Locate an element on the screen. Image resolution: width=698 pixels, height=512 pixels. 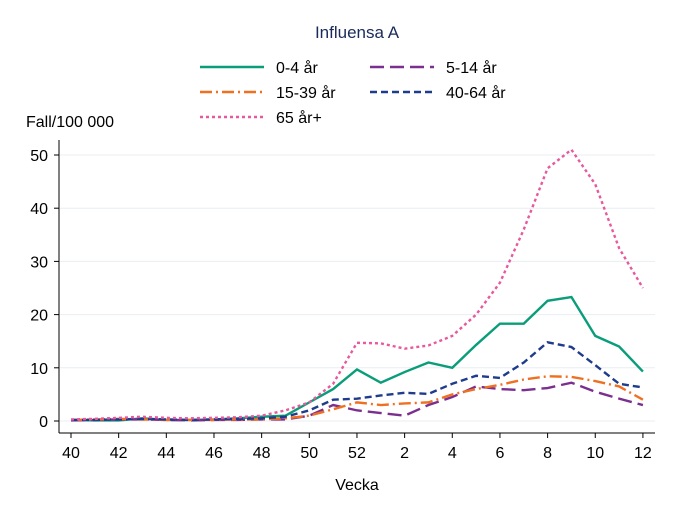
x-tick-label: 6 is located at coordinates (499, 453).